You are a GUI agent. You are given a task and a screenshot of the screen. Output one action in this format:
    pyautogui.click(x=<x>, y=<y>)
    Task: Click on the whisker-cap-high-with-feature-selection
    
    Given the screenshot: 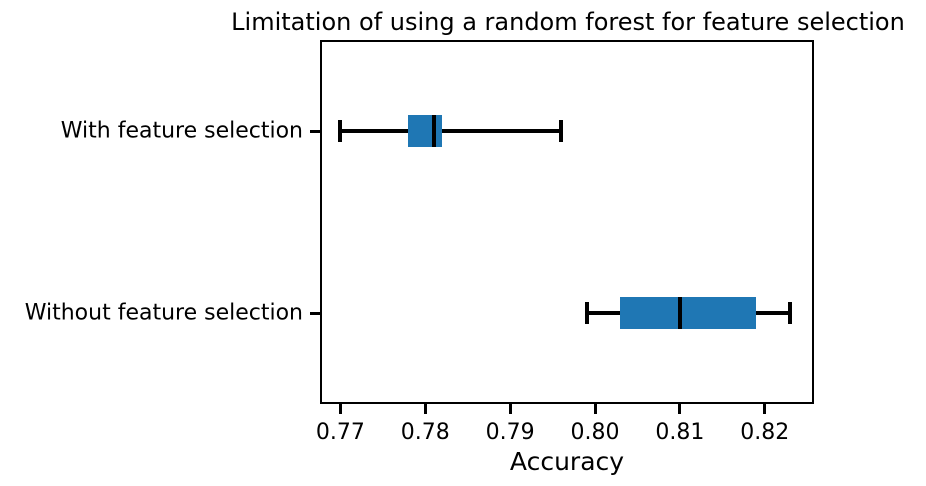 What is the action you would take?
    pyautogui.click(x=561, y=131)
    